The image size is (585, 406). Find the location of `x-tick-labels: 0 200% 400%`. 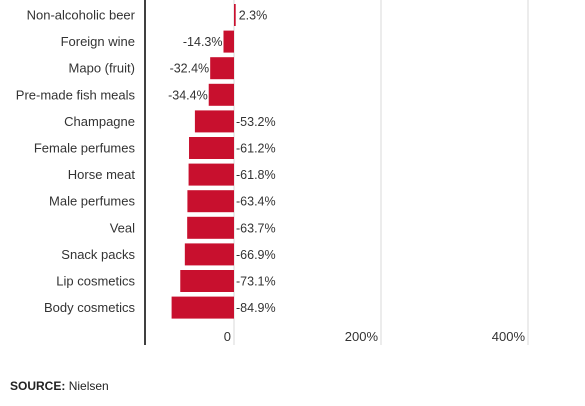

x-tick-labels: 0 200% 400% is located at coordinates (375, 336).